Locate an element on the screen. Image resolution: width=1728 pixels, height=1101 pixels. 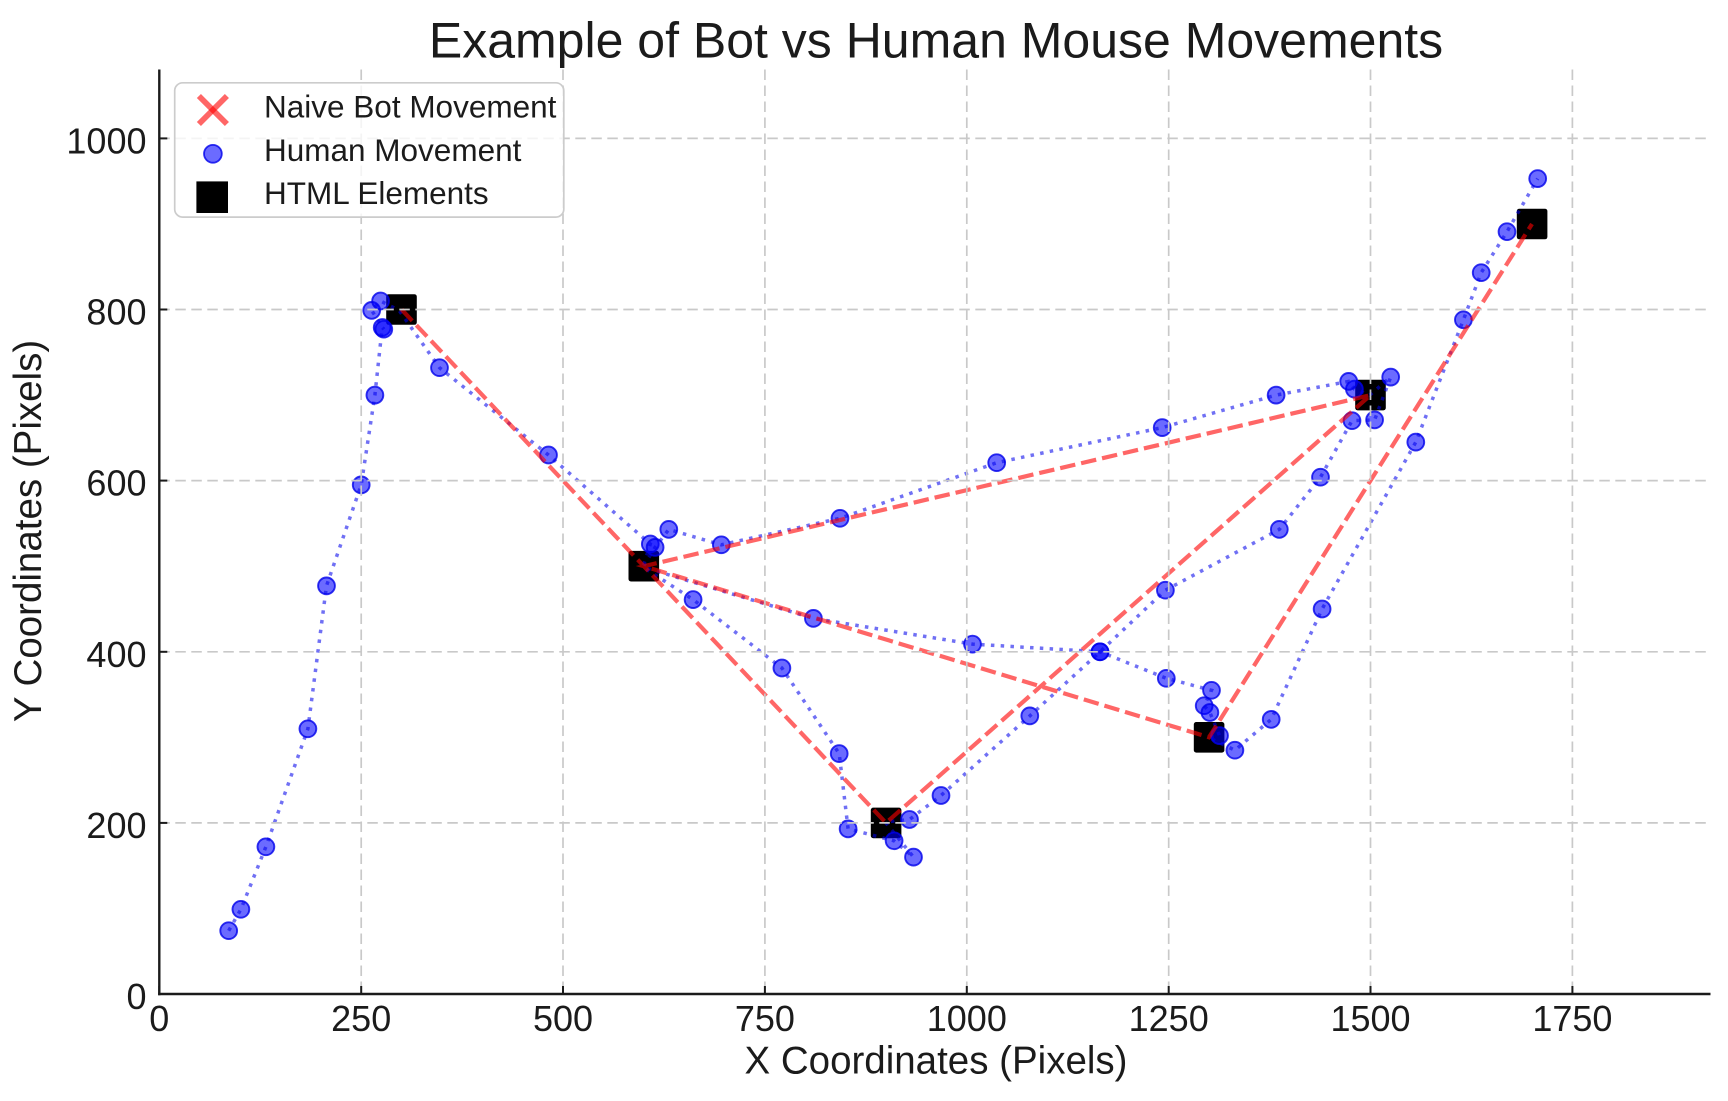
svg-text: 500 is located at coordinates (563, 1018).